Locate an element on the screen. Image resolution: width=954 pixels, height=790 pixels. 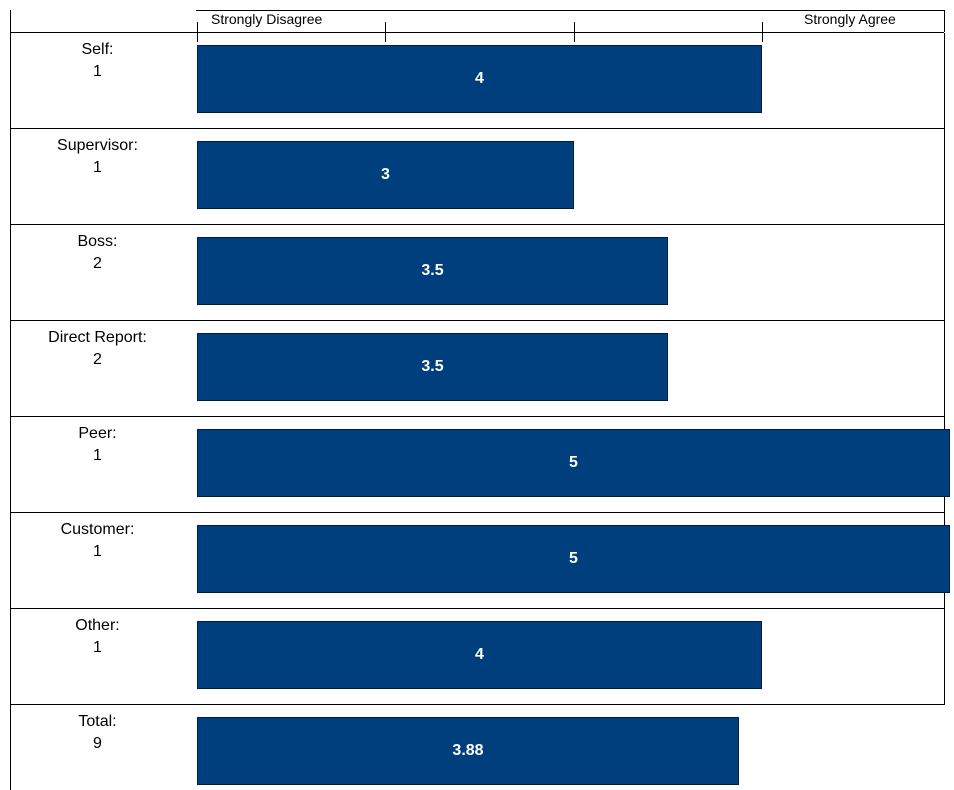
row-category: Direct Report: is located at coordinates (97, 337).